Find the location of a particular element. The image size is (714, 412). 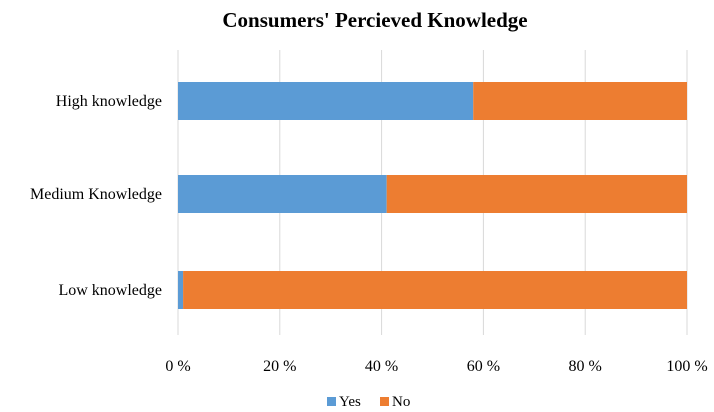

legend-label-no: No is located at coordinates (401, 402).